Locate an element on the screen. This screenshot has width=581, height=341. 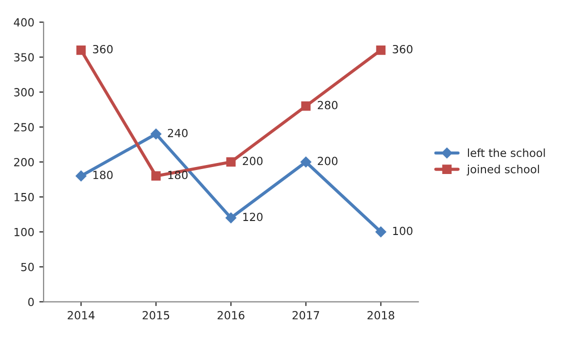
y-tick-label: 100 is located at coordinates (24, 232).